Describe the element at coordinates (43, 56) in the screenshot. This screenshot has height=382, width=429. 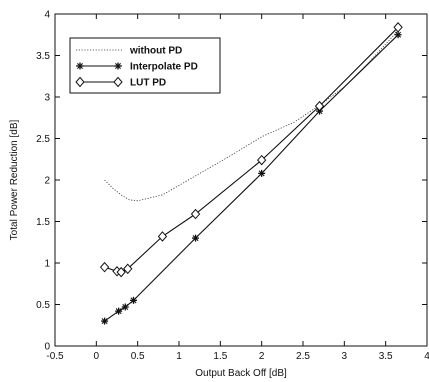
I see `y-tick-label: 3.5` at that location.